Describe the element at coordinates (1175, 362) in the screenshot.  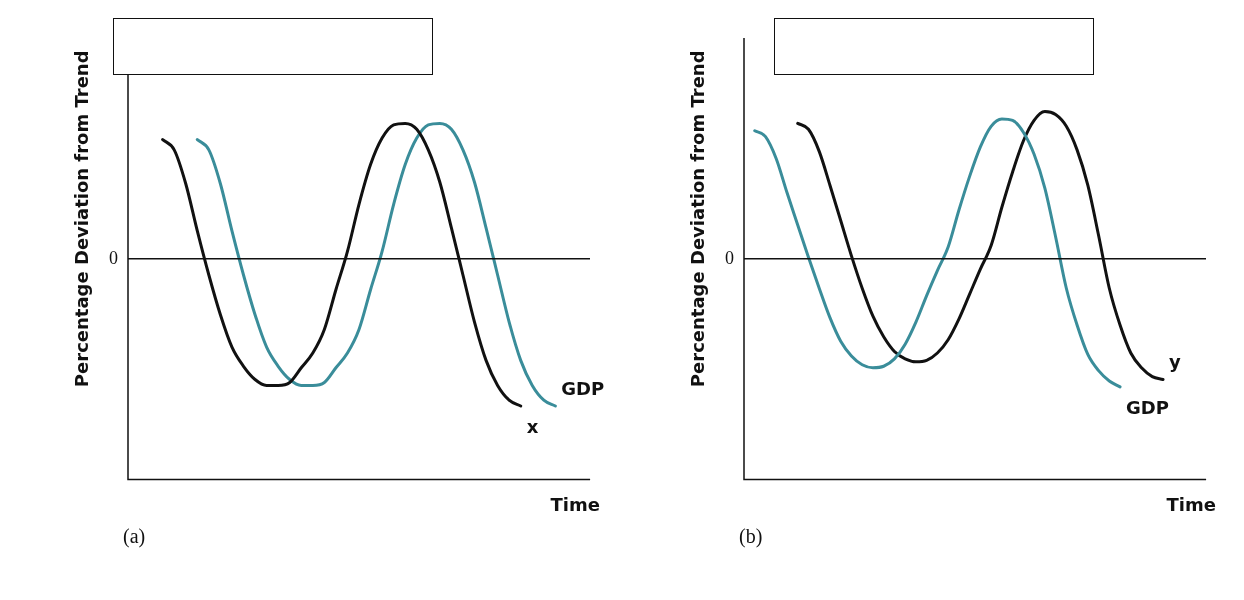
I see `series-label: y` at that location.